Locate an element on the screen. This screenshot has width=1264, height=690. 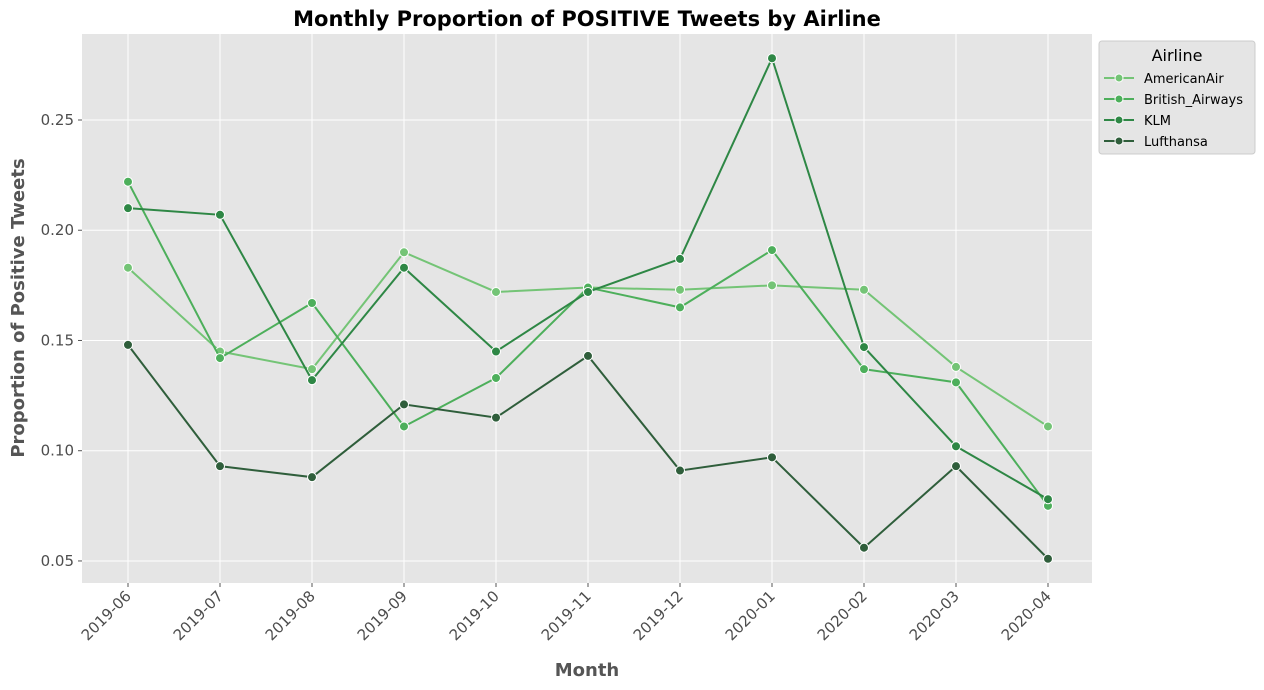
x-tick-label: 2019-11 is located at coordinates (566, 615).